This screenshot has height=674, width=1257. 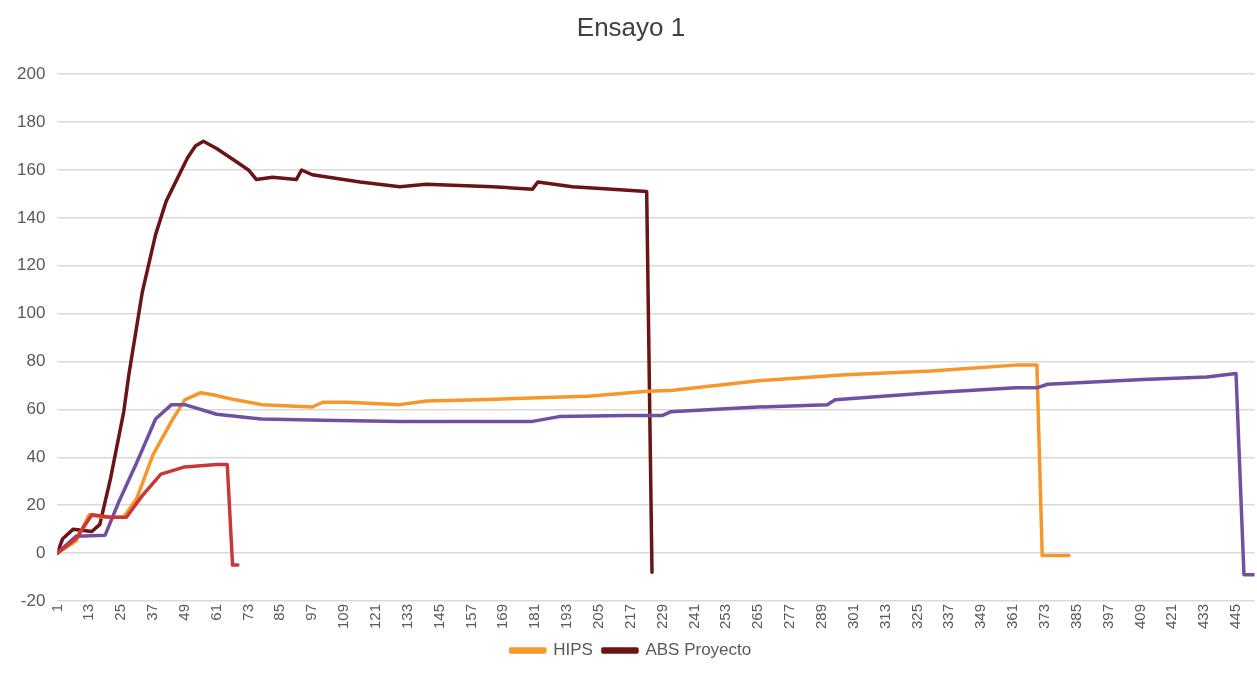 What do you see at coordinates (31, 169) in the screenshot?
I see `y-tick-label: 160` at bounding box center [31, 169].